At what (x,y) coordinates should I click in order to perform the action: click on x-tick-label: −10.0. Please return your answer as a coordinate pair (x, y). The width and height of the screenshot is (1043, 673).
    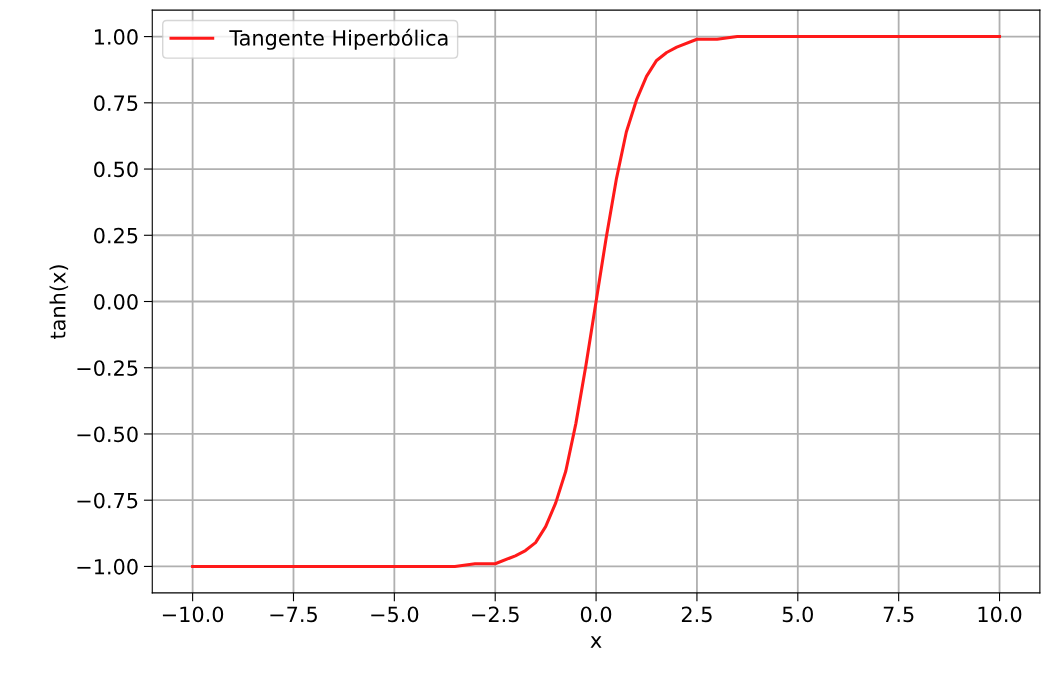
    Looking at the image, I should click on (193, 614).